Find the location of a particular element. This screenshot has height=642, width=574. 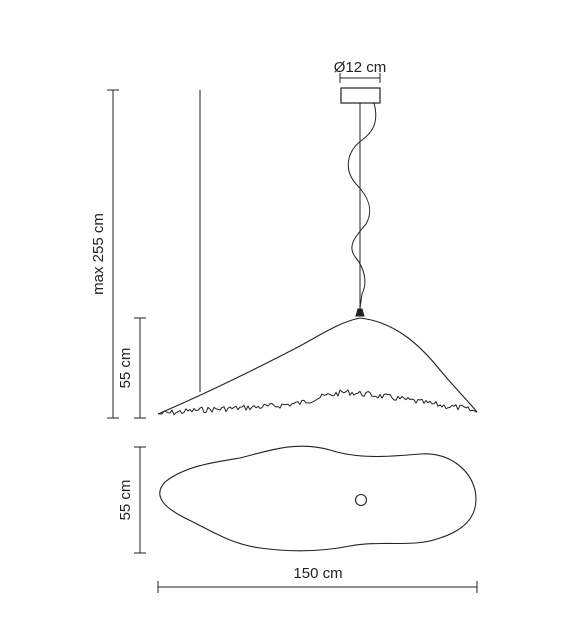

shade-height-label: 55 cm is located at coordinates (125, 368).